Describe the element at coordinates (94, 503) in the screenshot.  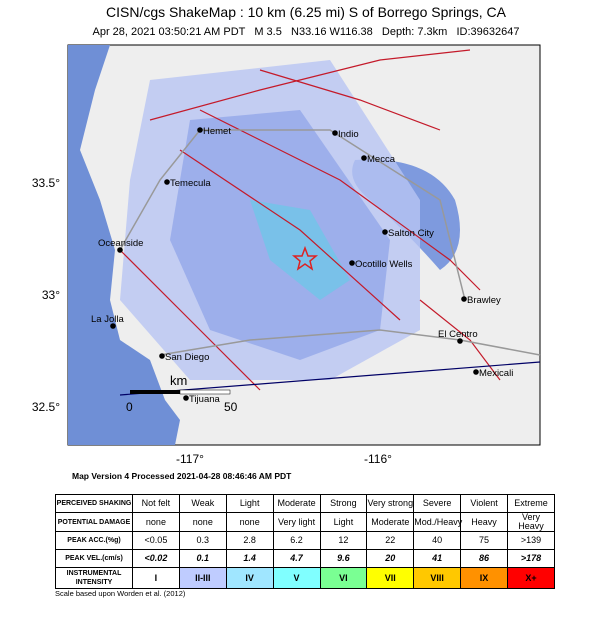
I see `row-header: PERCEIVED SHAKING` at that location.